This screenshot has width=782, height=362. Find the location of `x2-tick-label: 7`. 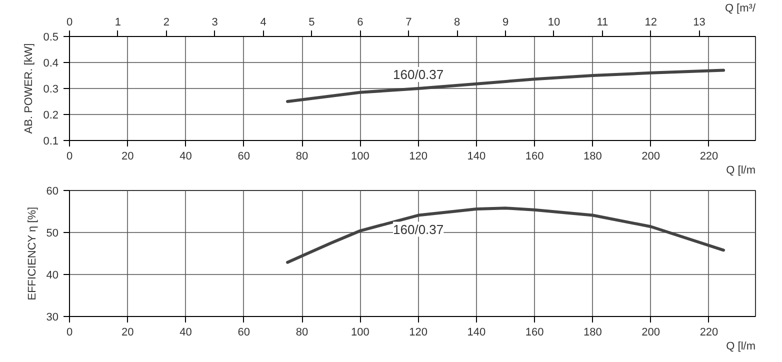

x2-tick-label: 7 is located at coordinates (409, 22).